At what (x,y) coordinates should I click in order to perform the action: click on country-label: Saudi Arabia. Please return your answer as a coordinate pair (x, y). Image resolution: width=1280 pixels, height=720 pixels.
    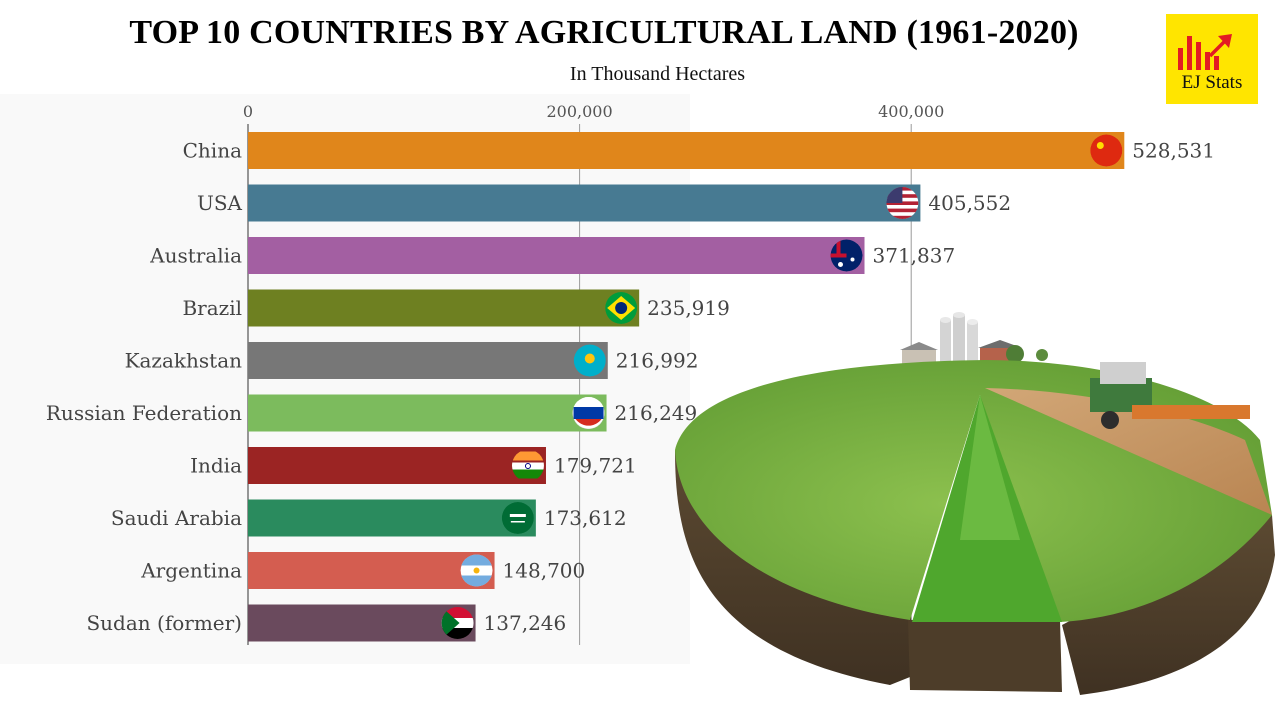
    Looking at the image, I should click on (176, 518).